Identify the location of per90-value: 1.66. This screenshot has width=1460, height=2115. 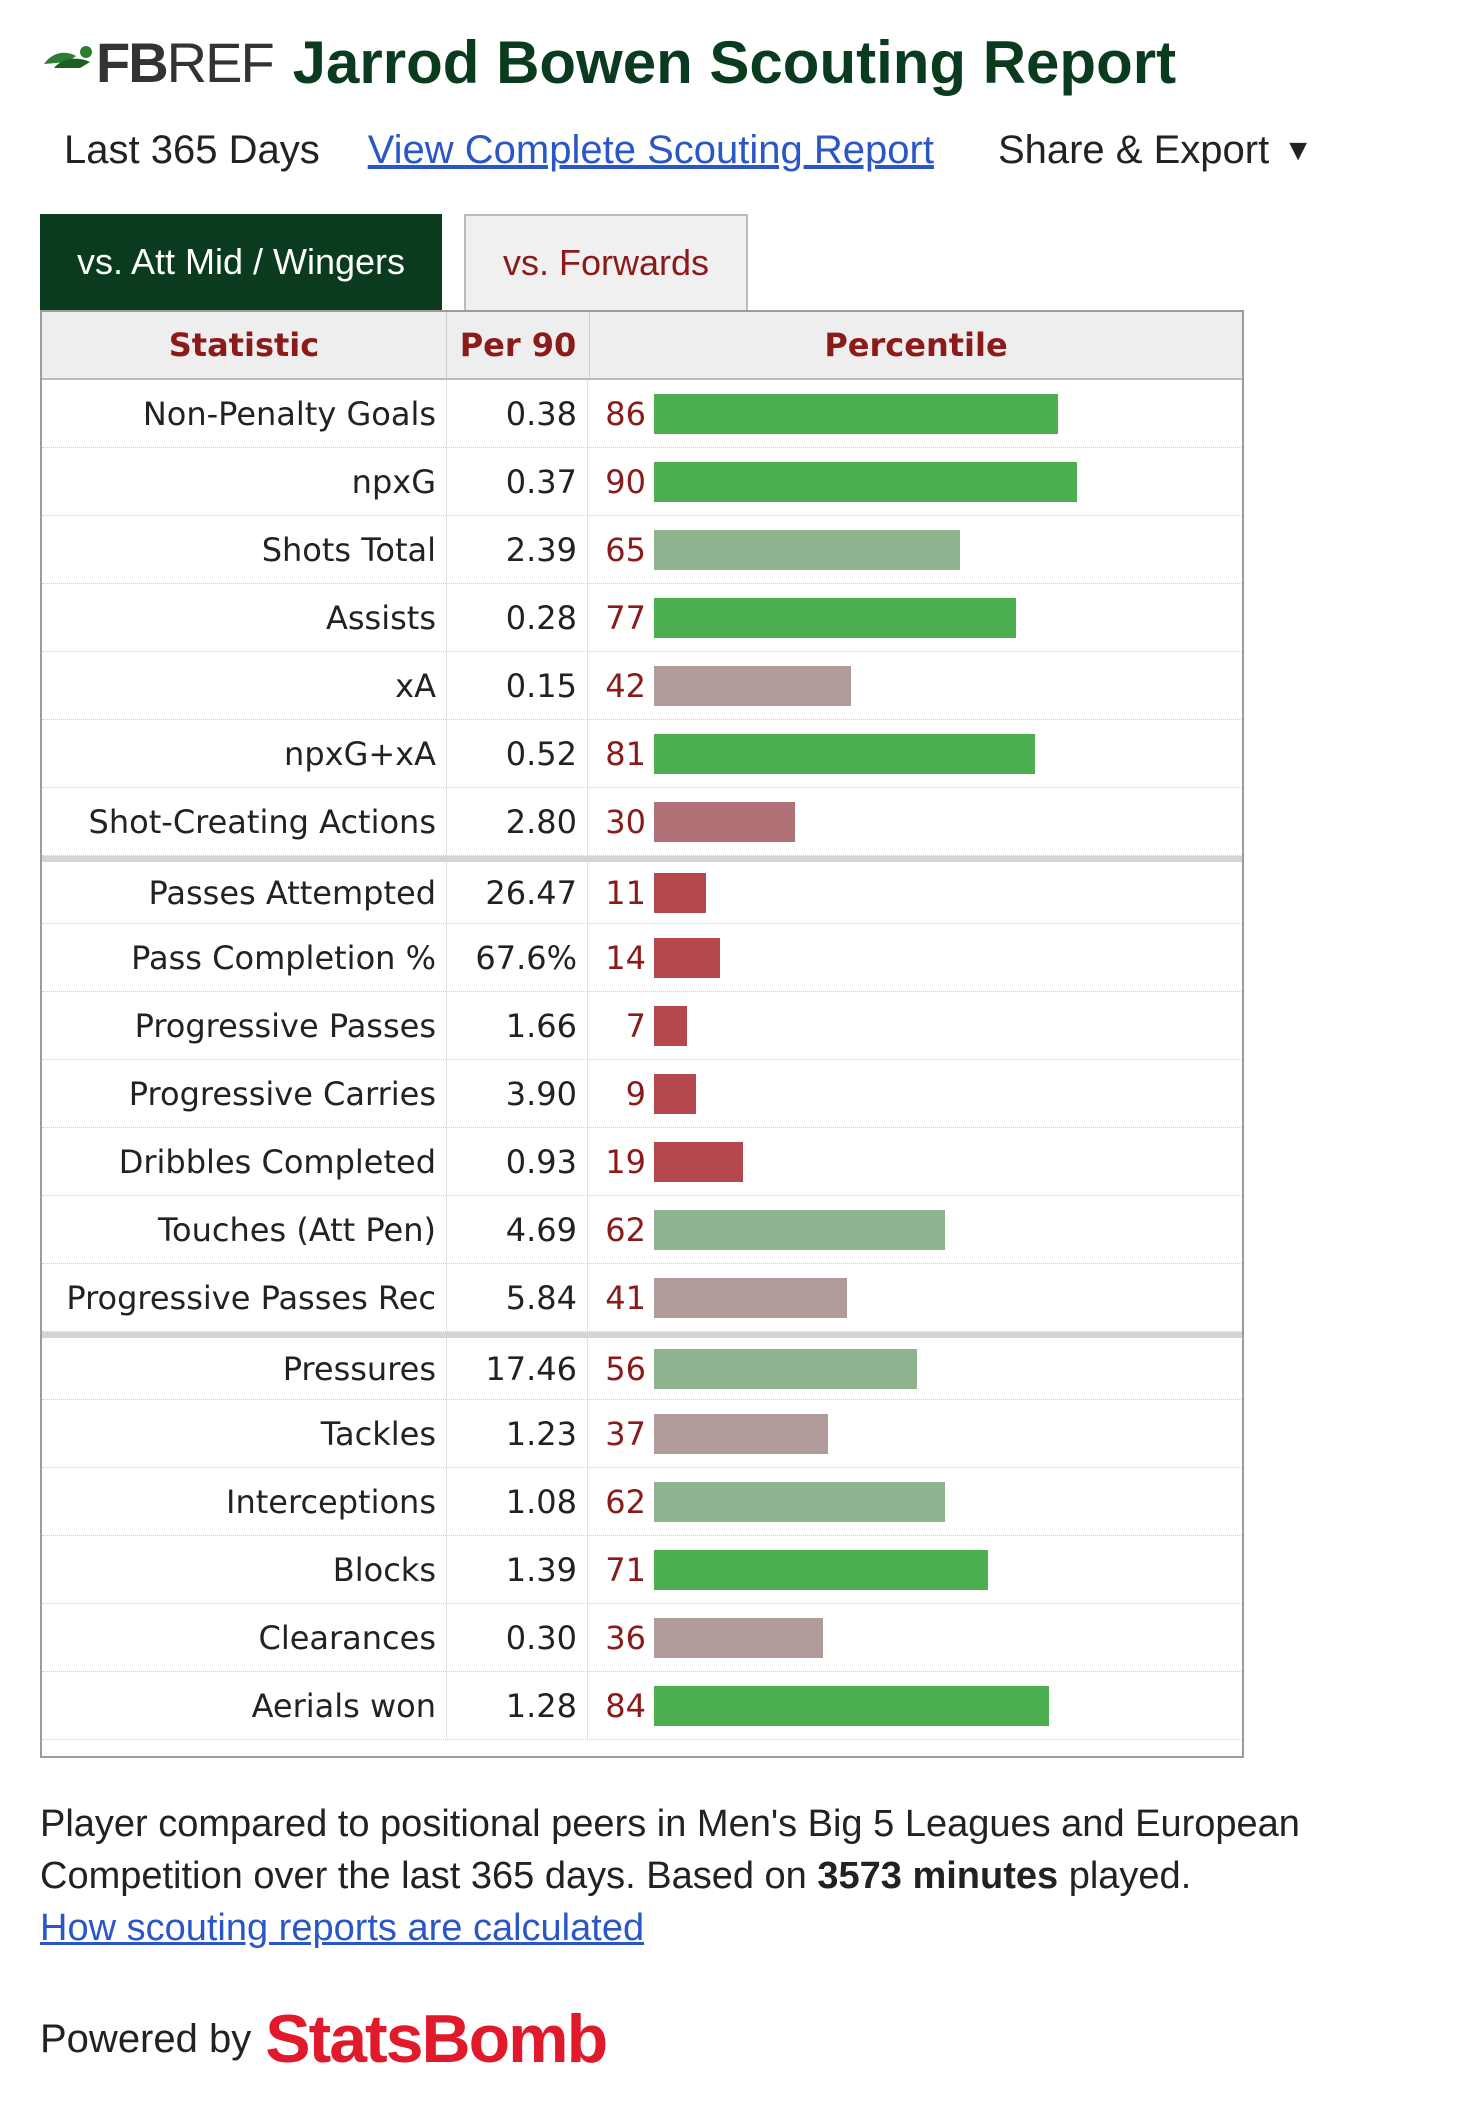
(517, 1025).